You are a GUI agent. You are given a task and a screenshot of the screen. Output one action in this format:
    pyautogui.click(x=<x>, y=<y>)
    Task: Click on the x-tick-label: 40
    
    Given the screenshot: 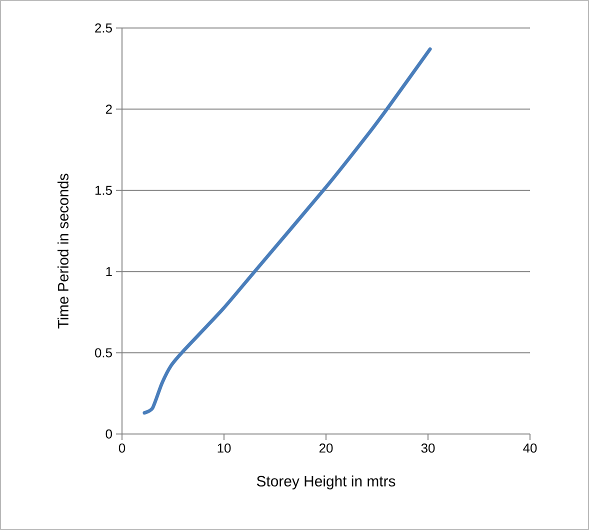 What is the action you would take?
    pyautogui.click(x=530, y=448)
    